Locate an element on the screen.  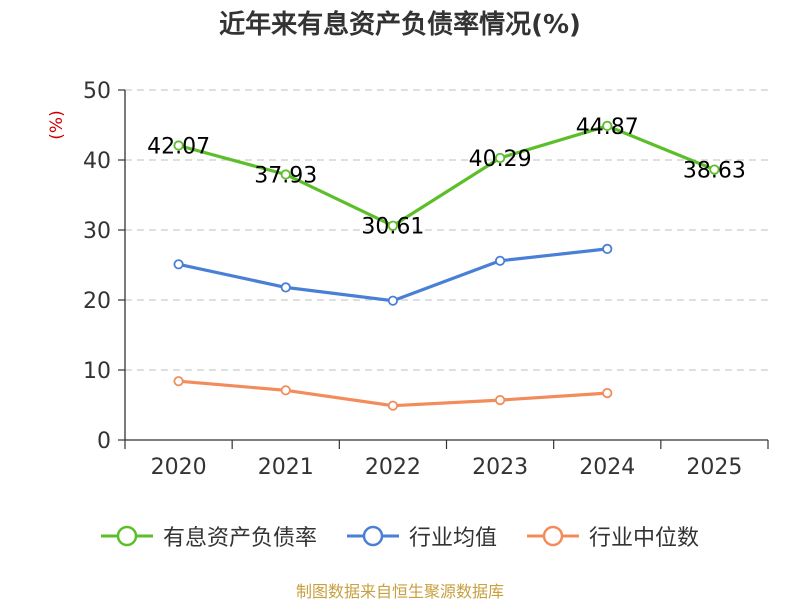
data-label: 38.63 is located at coordinates (714, 171).